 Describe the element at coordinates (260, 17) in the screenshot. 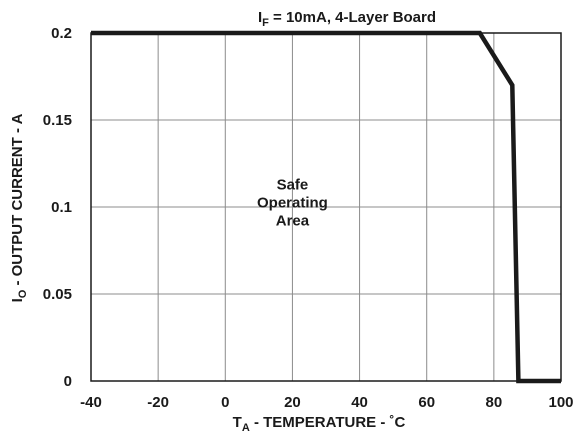

I see `chart-title-main: I` at that location.